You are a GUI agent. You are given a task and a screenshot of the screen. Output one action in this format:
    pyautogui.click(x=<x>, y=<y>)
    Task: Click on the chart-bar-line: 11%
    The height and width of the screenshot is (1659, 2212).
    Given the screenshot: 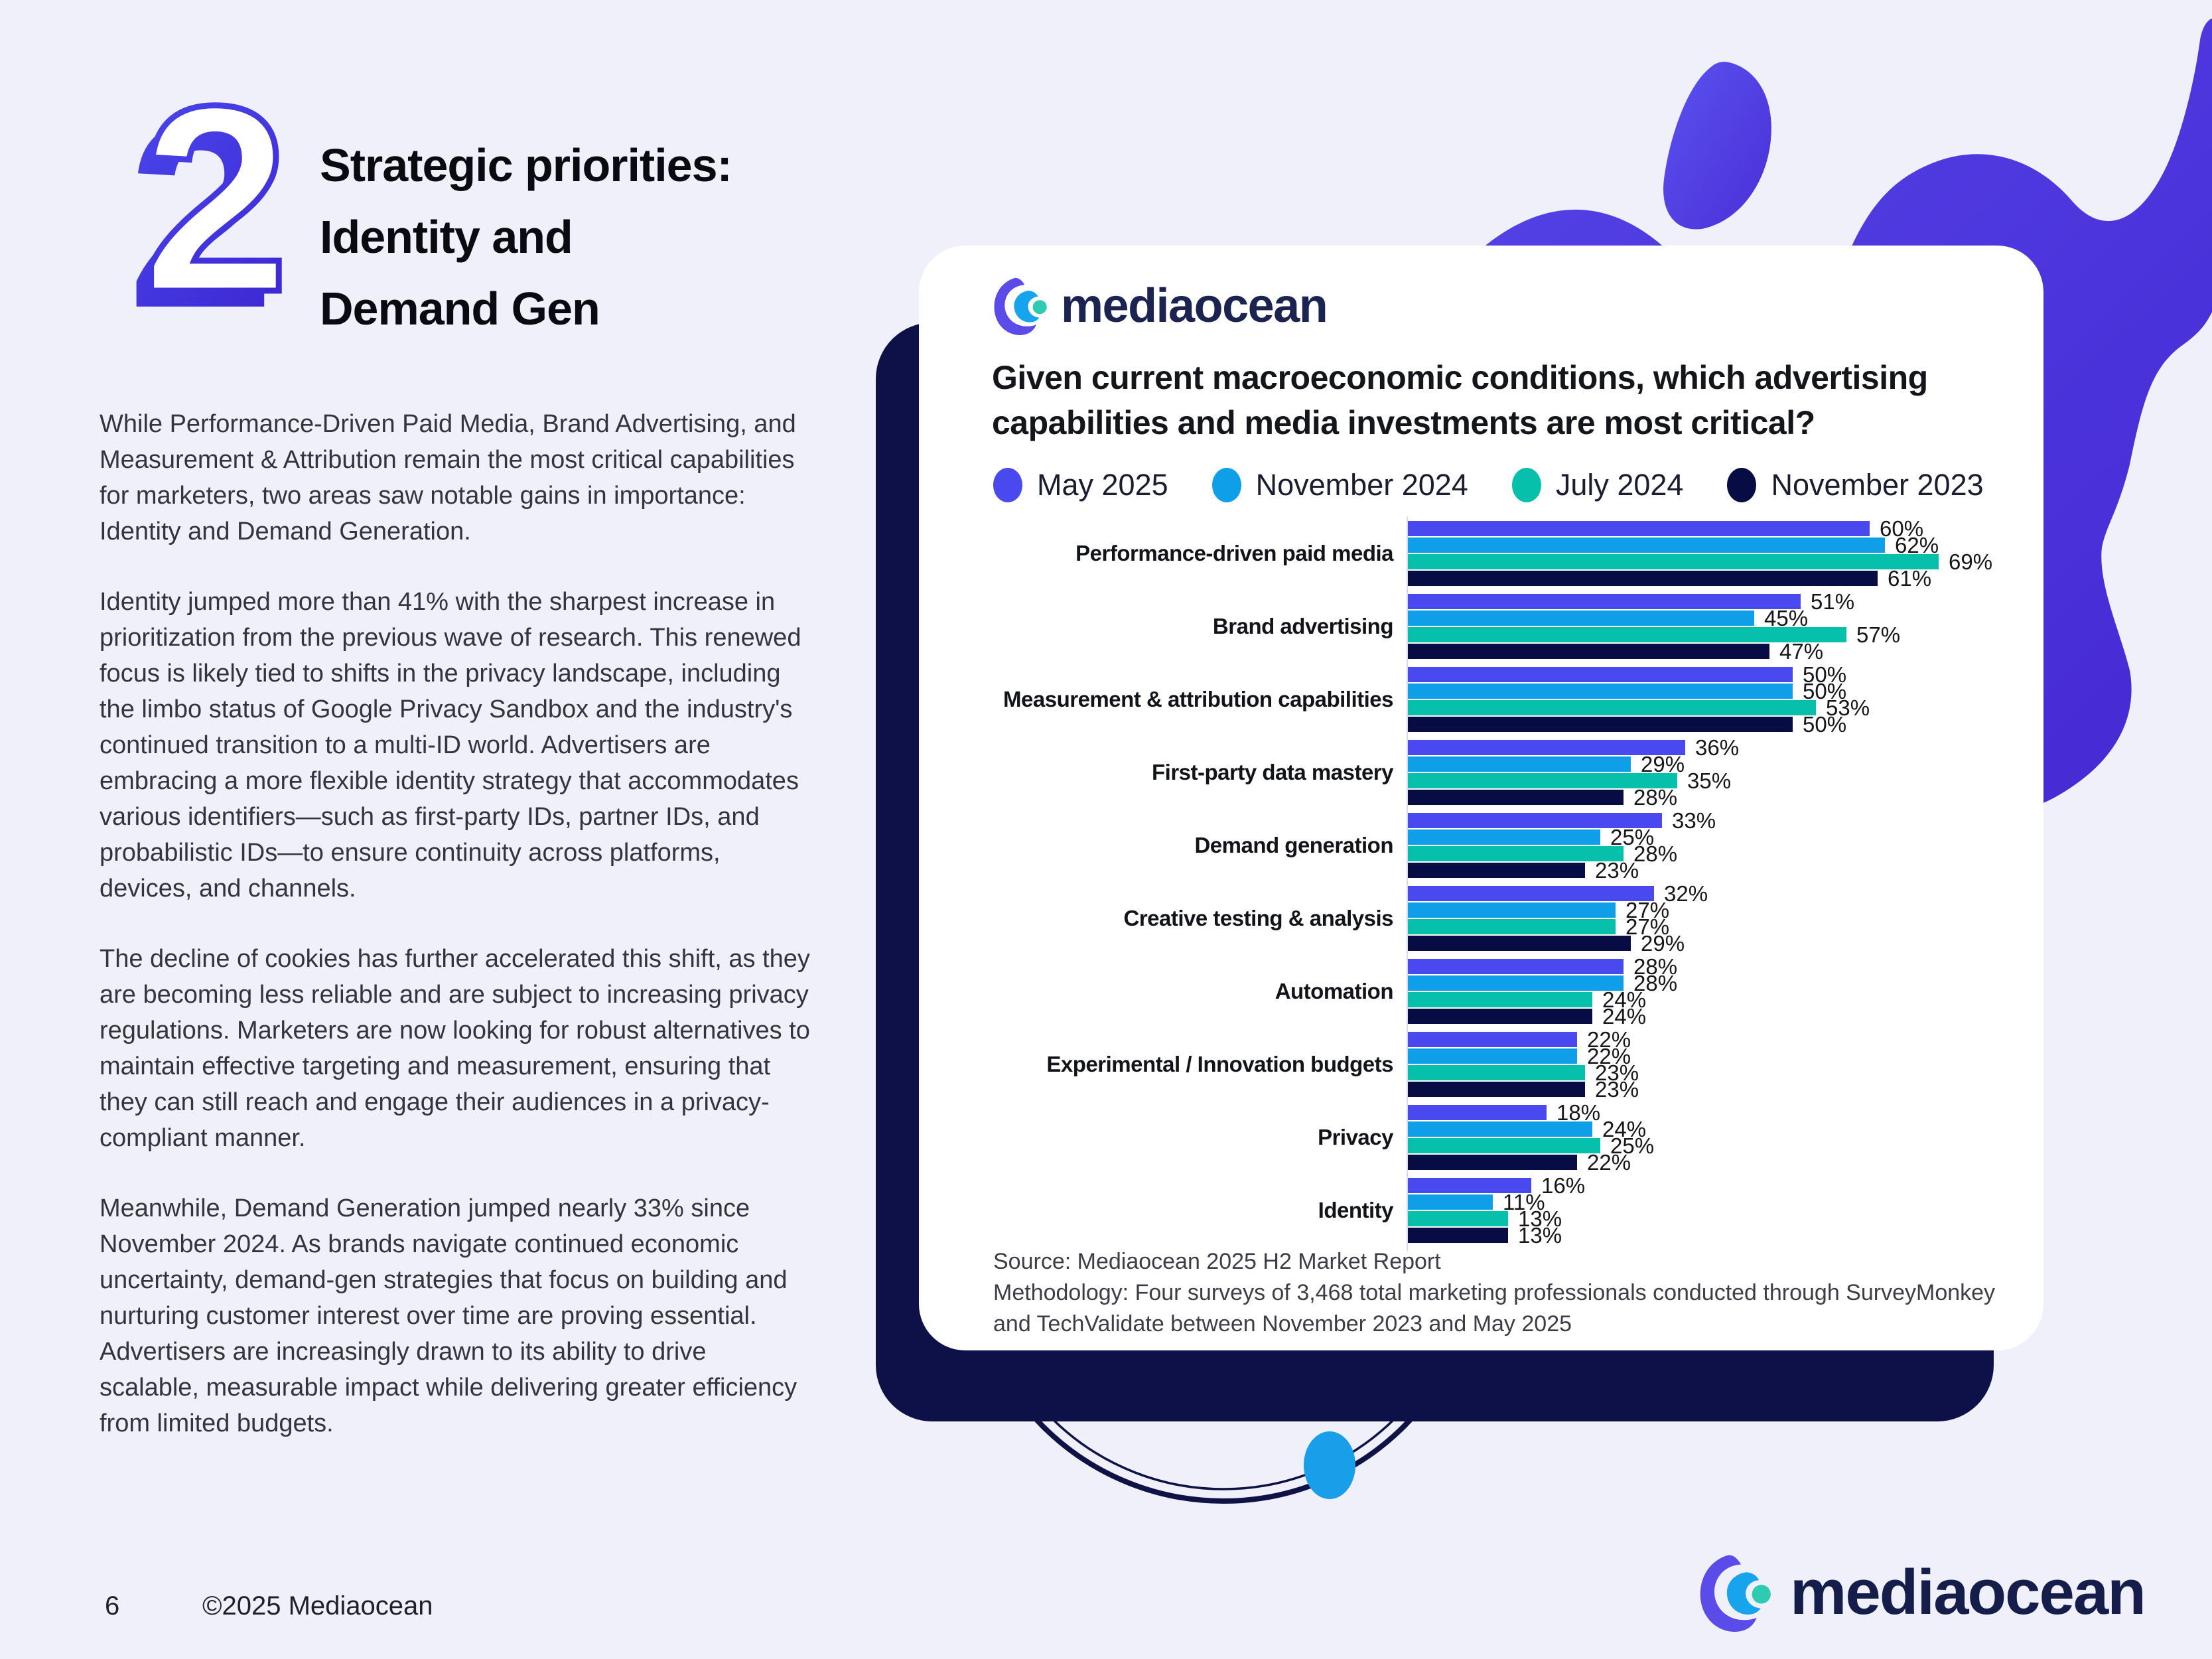 What is the action you would take?
    pyautogui.click(x=1704, y=1202)
    